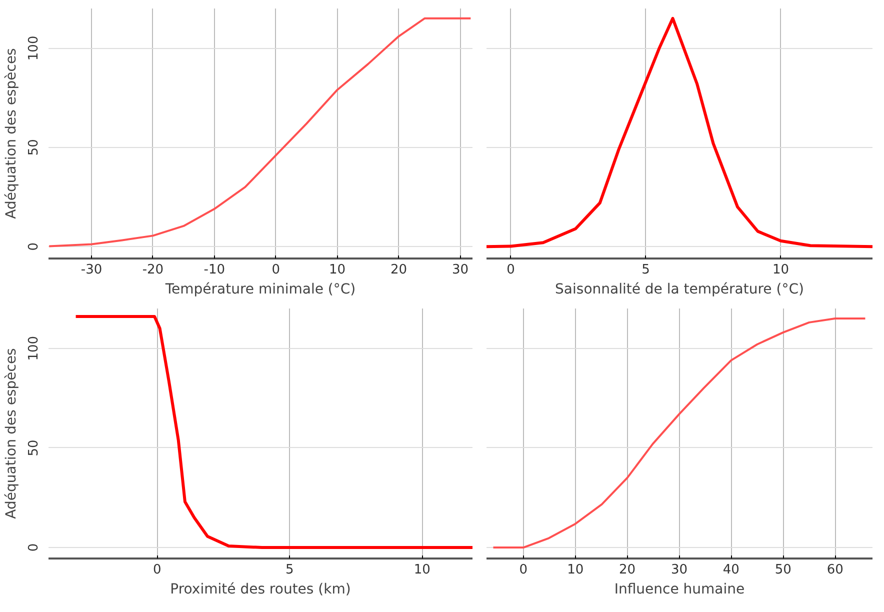 The image size is (884, 612). I want to click on x-axis-title: Proximité des routes (km), so click(260, 590).